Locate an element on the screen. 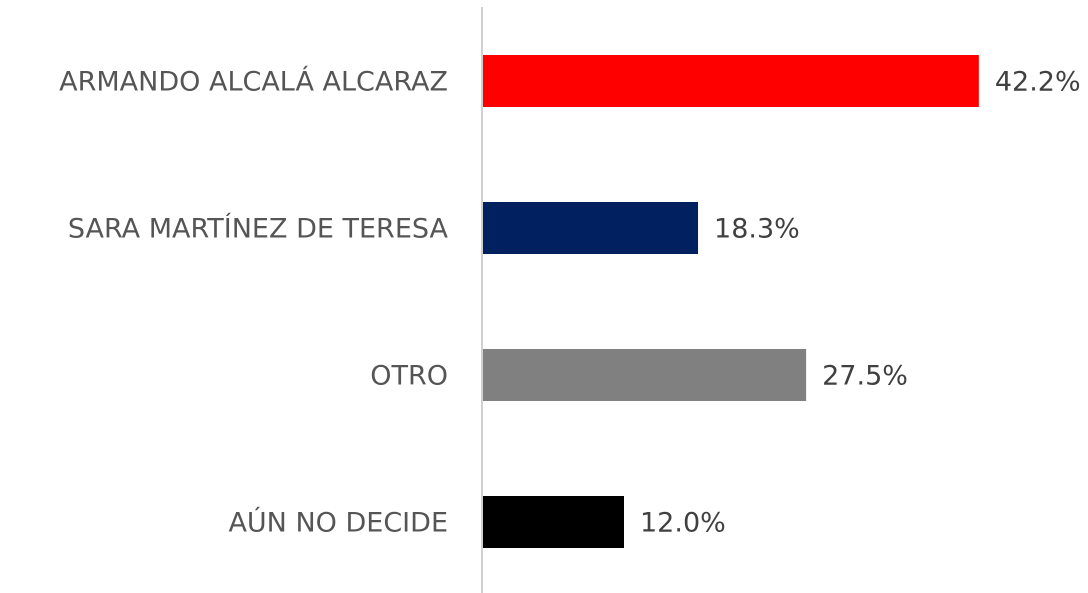  value-label: 12.0% is located at coordinates (683, 523).